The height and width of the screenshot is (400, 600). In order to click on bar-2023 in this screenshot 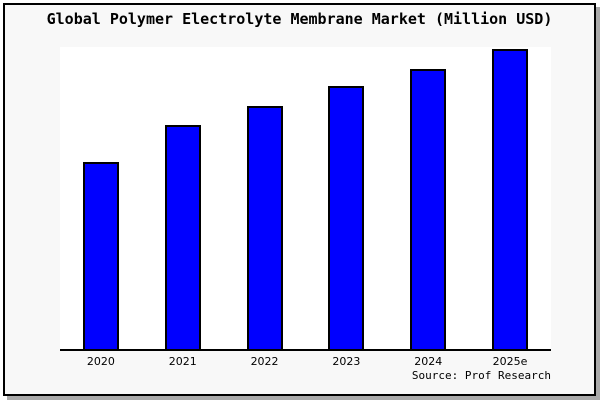, I will do `click(346, 217)`.